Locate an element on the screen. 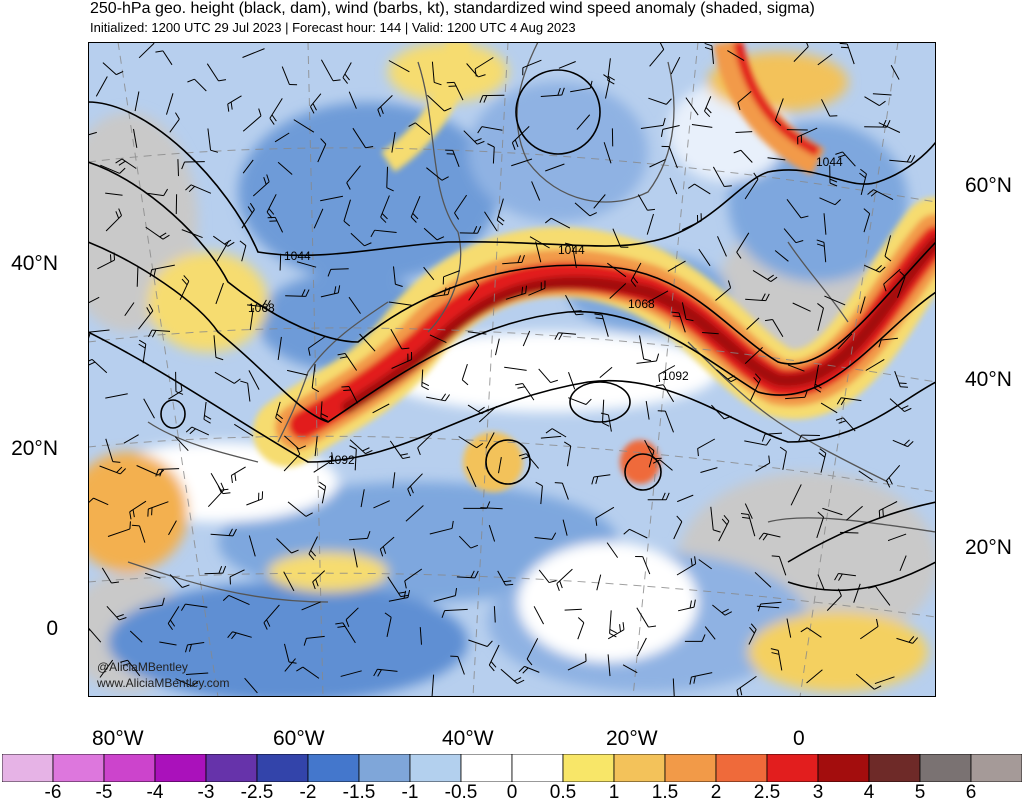 This screenshot has height=806, width=1024. contour-label: 1092 is located at coordinates (675, 376).